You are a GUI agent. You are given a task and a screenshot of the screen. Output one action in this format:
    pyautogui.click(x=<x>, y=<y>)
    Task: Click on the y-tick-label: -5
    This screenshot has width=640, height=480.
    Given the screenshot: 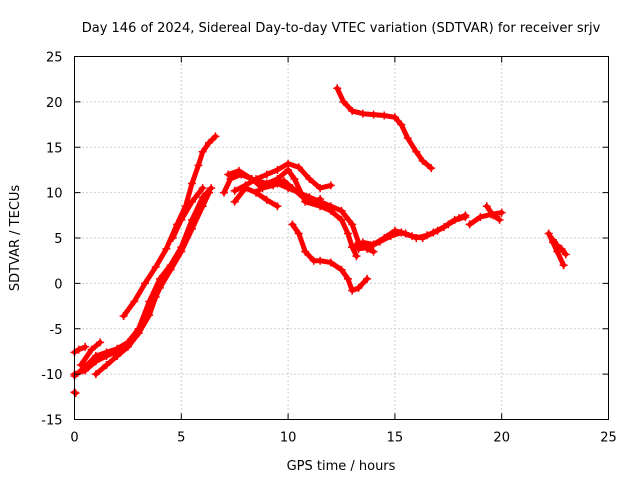 What is the action you would take?
    pyautogui.click(x=56, y=330)
    